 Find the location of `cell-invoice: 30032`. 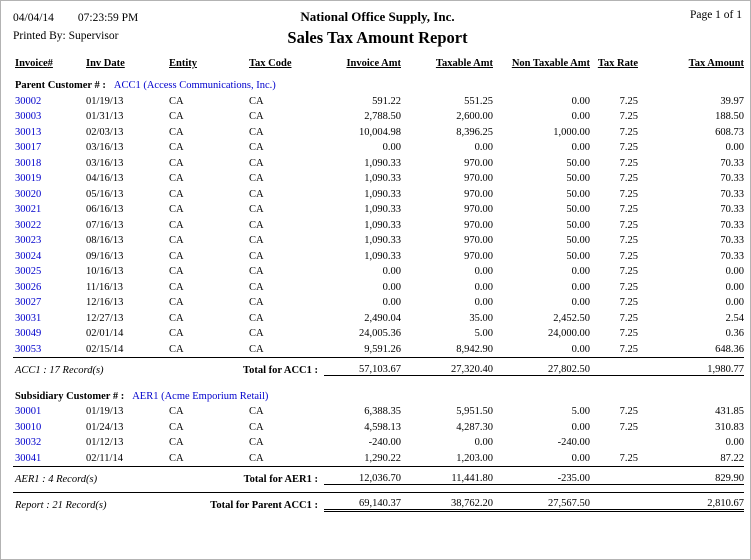

cell-invoice: 30032 is located at coordinates (49, 440).